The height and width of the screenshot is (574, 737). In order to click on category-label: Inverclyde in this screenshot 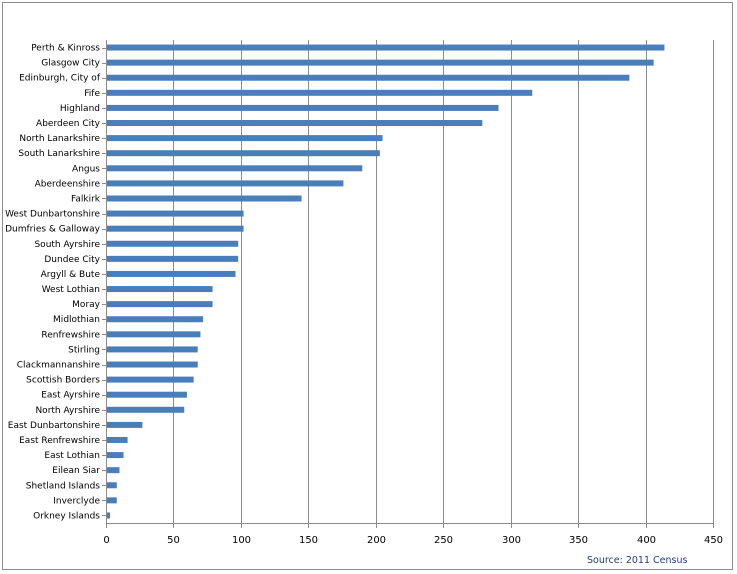, I will do `click(76, 501)`.